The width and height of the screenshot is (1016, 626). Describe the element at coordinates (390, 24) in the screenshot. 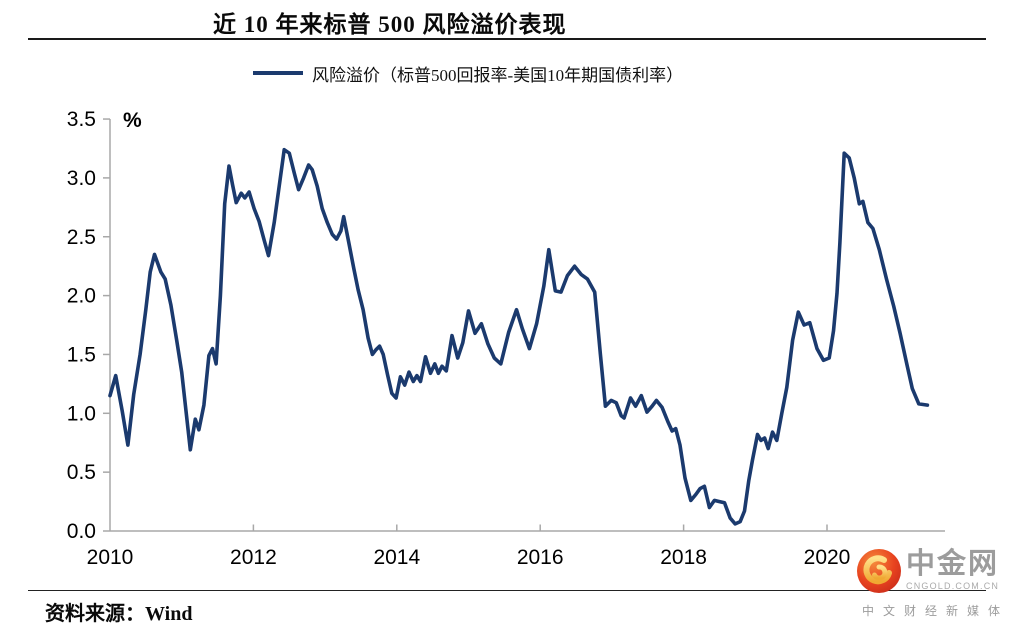

I see `page-title: 近 10 年来标普 500 风险溢价表现` at that location.